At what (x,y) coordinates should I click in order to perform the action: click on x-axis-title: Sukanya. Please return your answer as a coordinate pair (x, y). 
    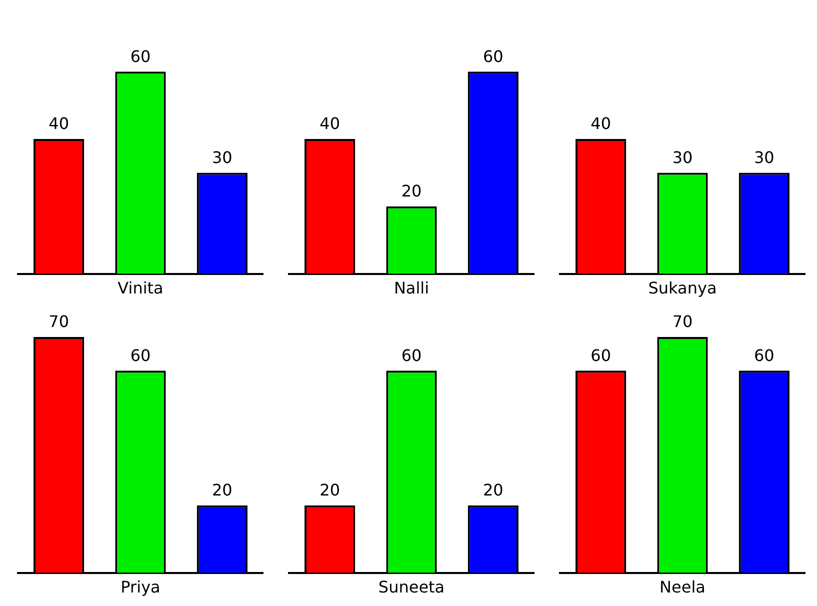
    Looking at the image, I should click on (682, 288).